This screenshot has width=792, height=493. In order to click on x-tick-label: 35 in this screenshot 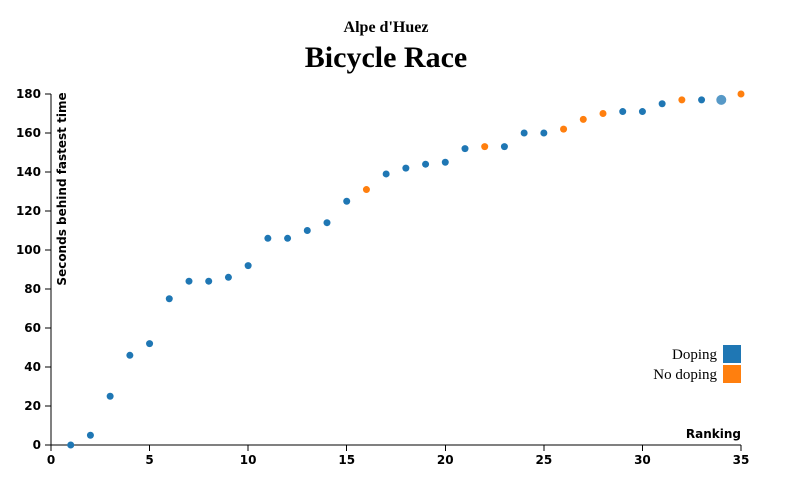, I will do `click(741, 460)`.